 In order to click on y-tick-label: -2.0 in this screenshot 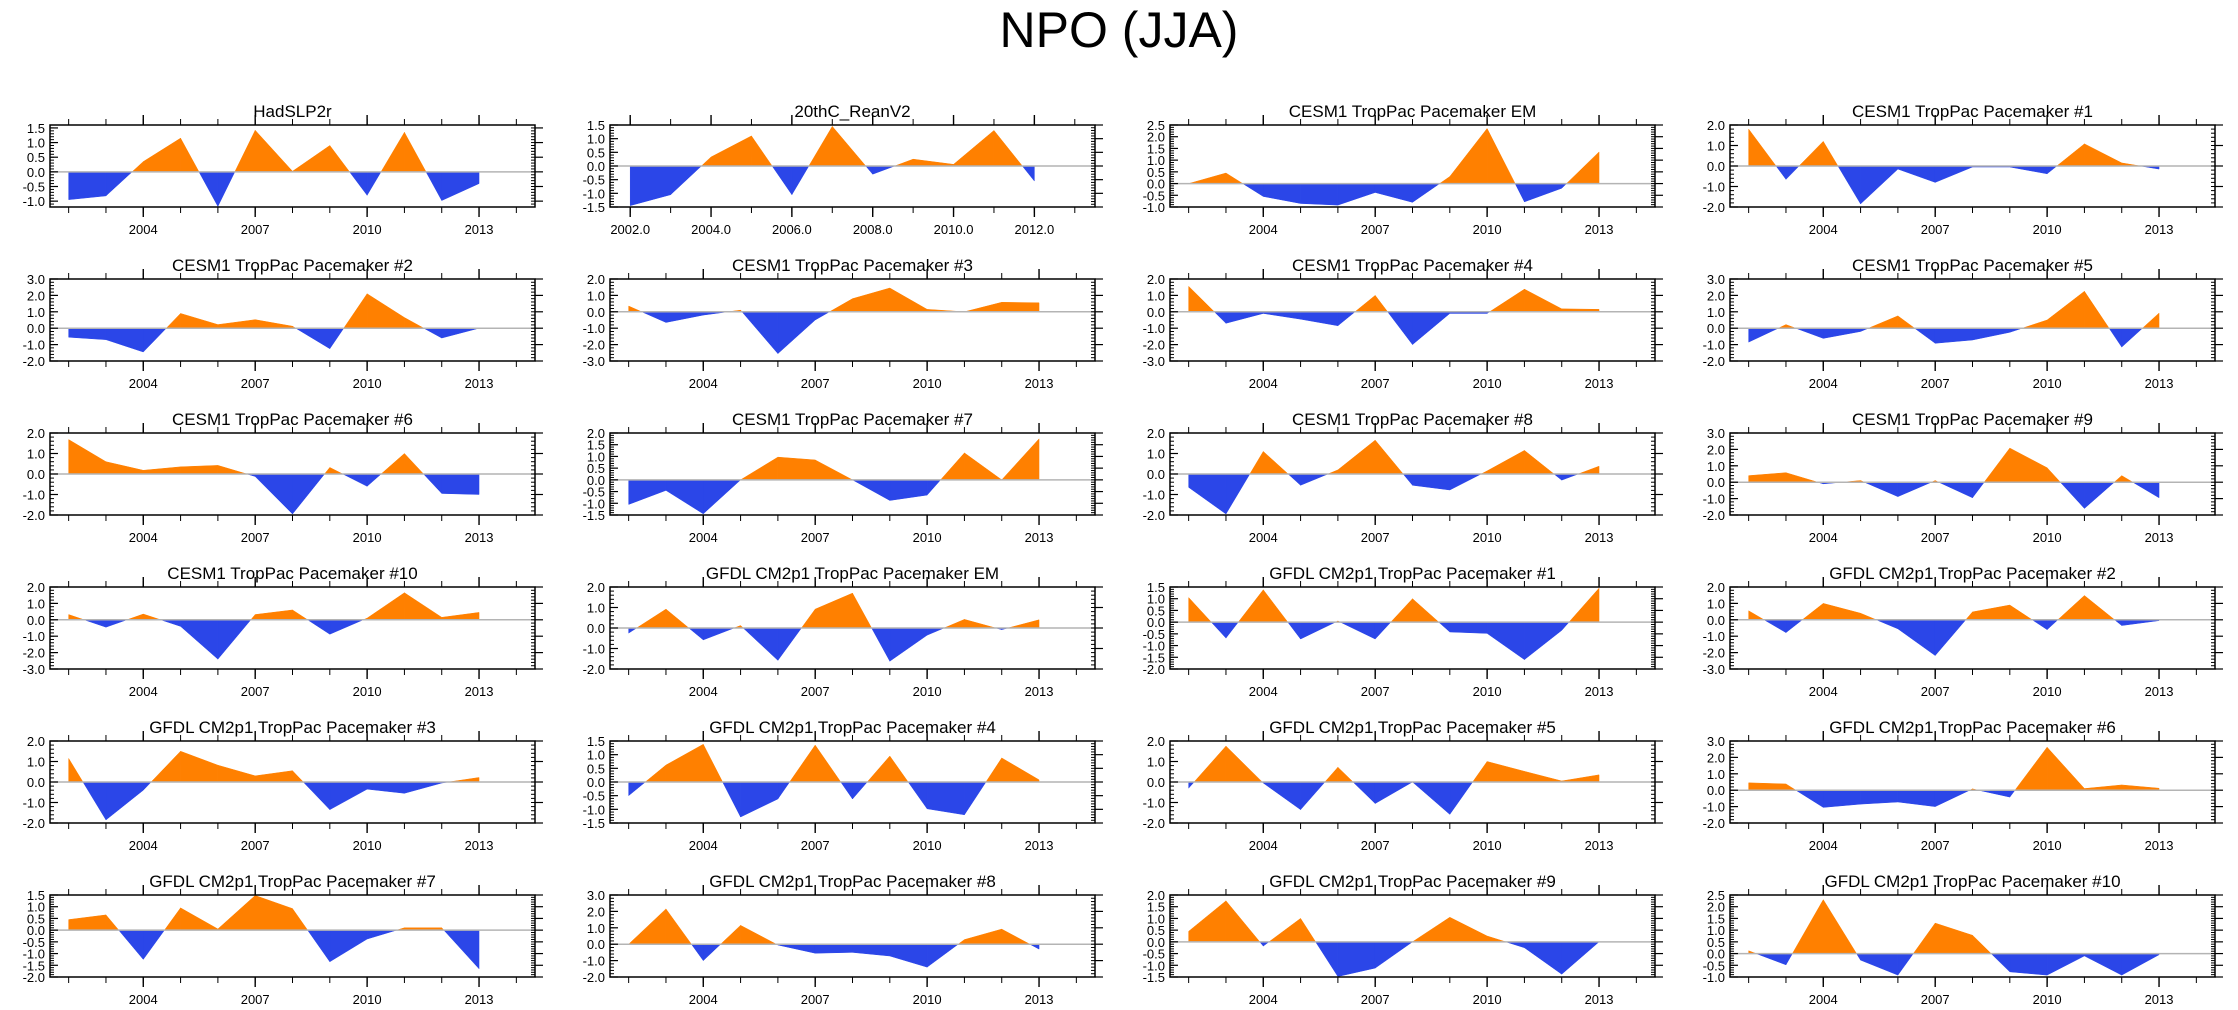, I will do `click(594, 977)`.